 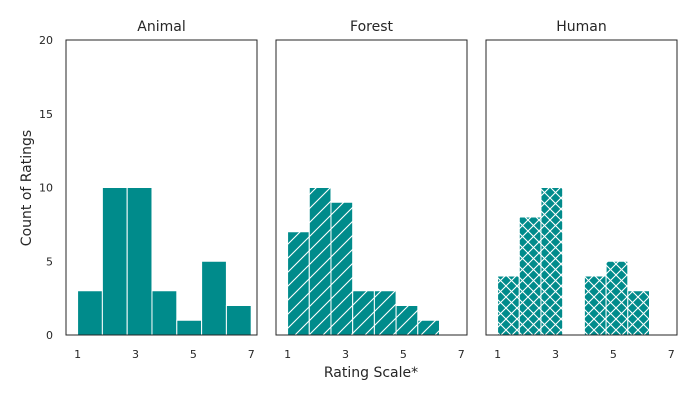 I want to click on panel-title: Human, so click(x=581, y=27).